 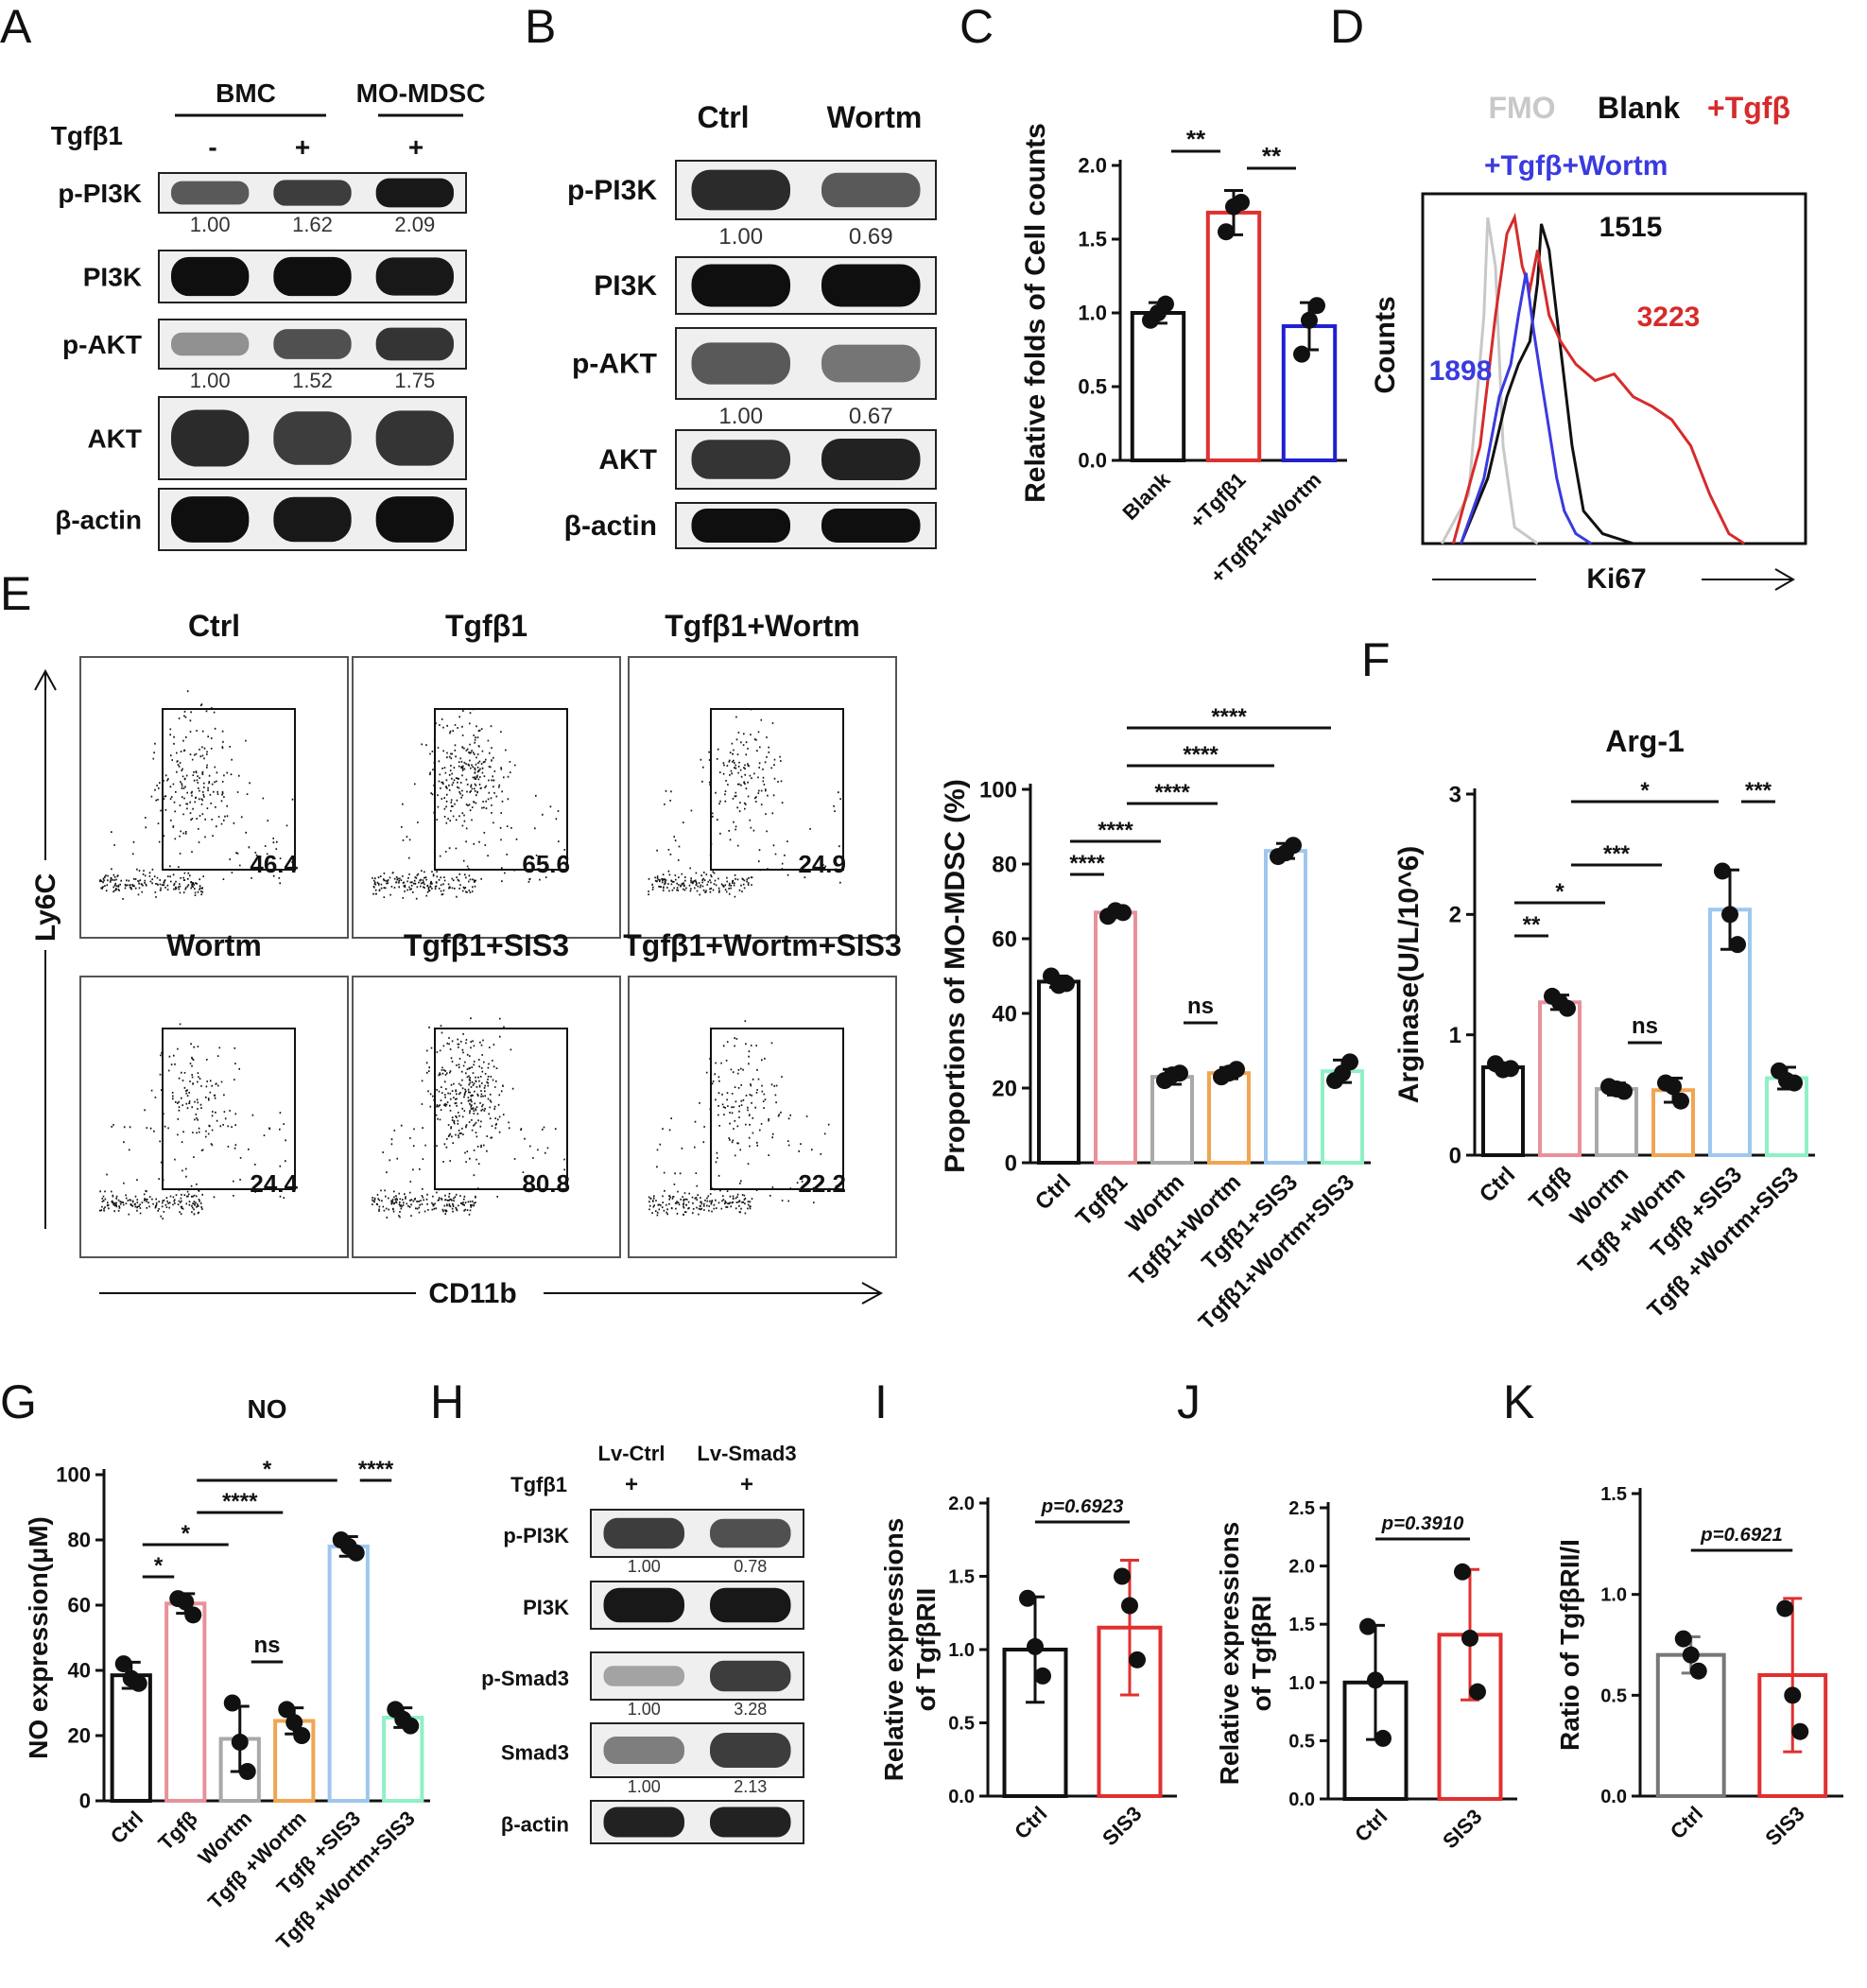 I want to click on panel-a-band-label: p-PI3K, so click(x=100, y=193).